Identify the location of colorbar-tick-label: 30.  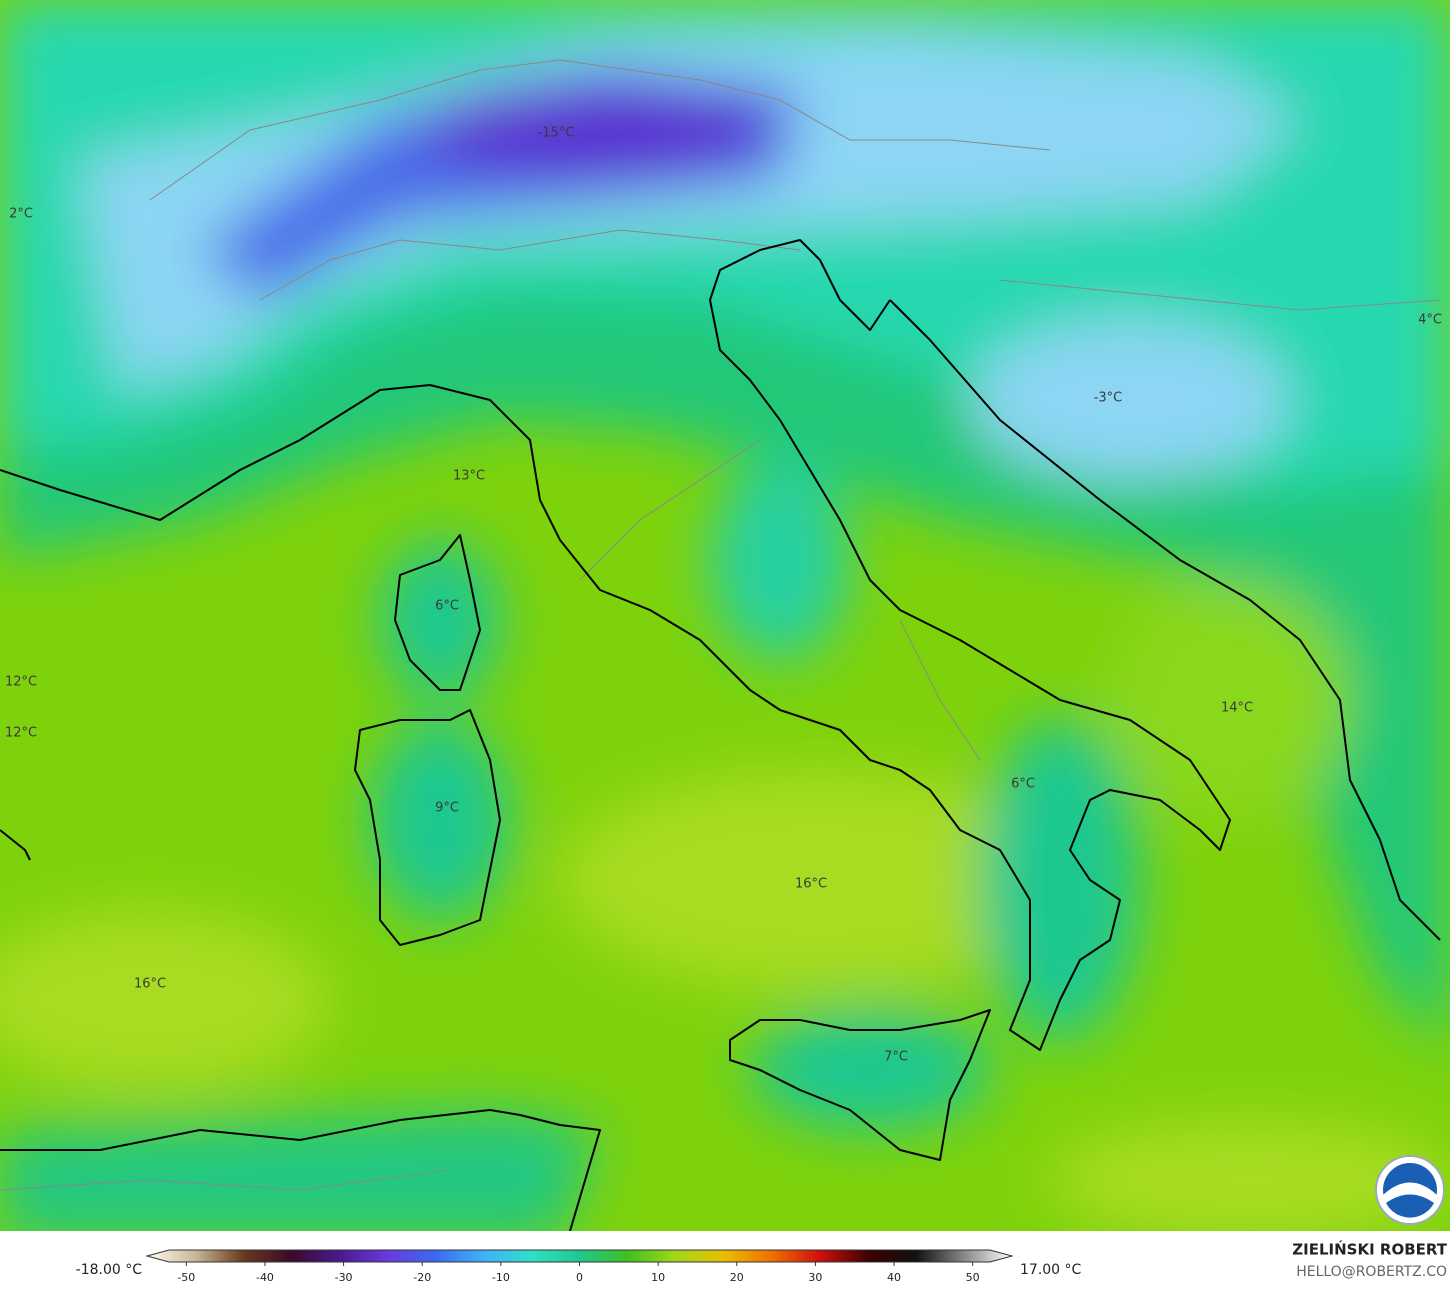
(815, 1277).